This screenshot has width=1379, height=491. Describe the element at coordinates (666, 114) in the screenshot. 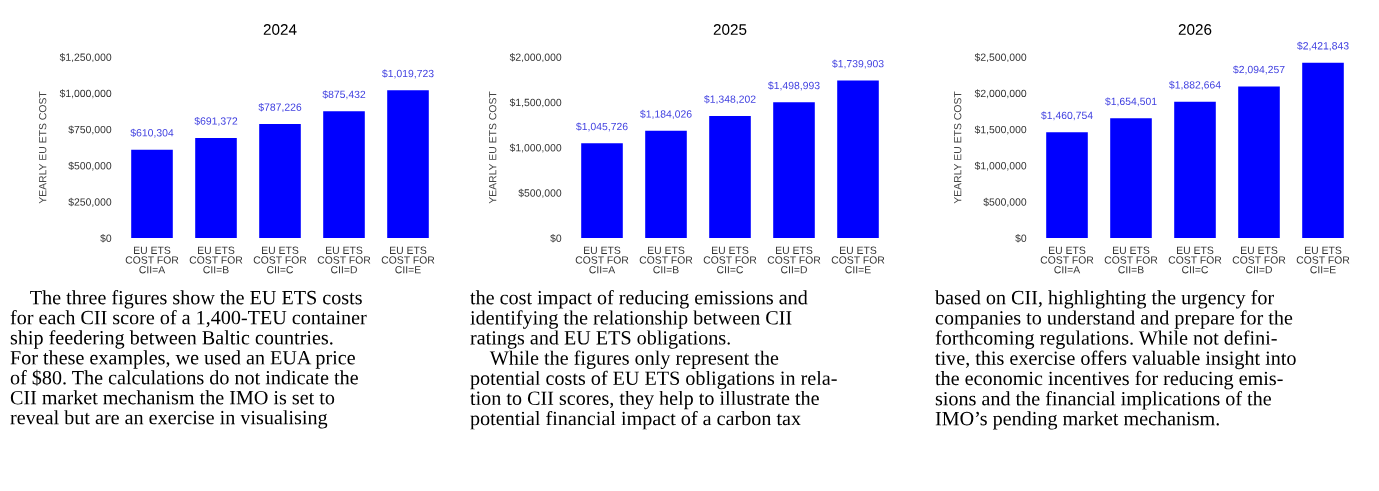

I see `data-label: $1,184,026` at that location.